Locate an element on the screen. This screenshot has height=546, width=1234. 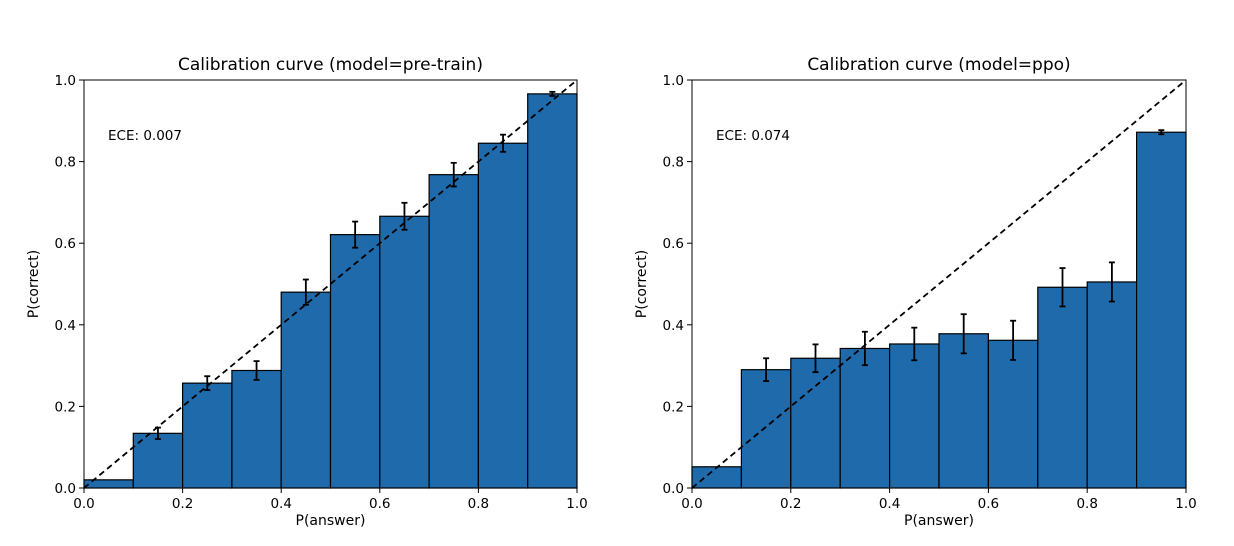
ece-annotation: ECE: 0.007 is located at coordinates (145, 136).